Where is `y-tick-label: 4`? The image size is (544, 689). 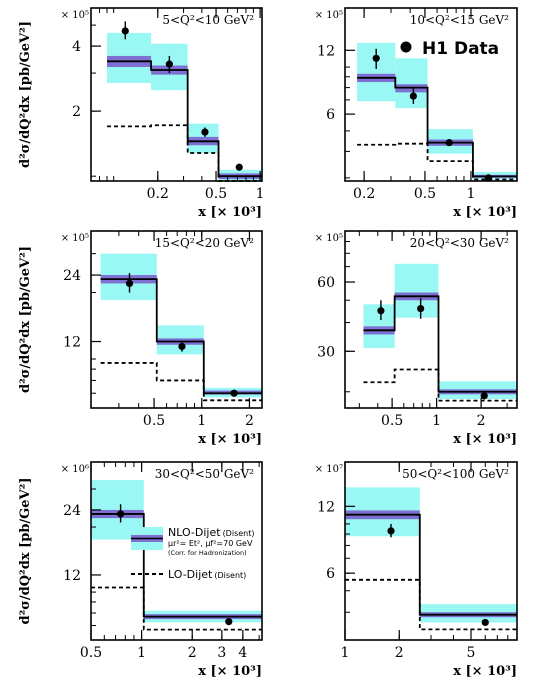 y-tick-label: 4 is located at coordinates (76, 47).